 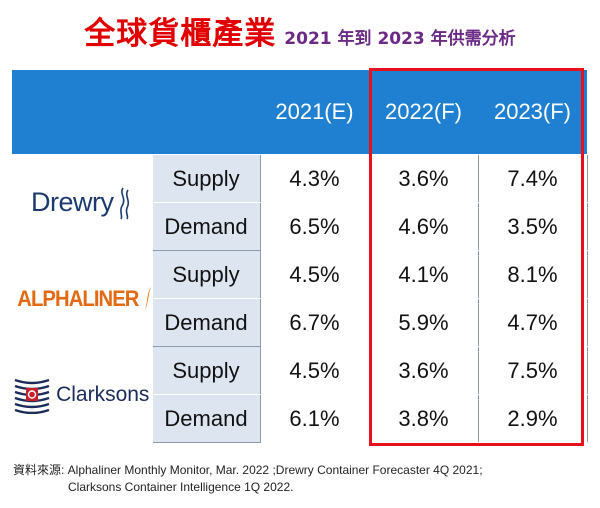 I want to click on value-cell: 2.9%, so click(x=532, y=418).